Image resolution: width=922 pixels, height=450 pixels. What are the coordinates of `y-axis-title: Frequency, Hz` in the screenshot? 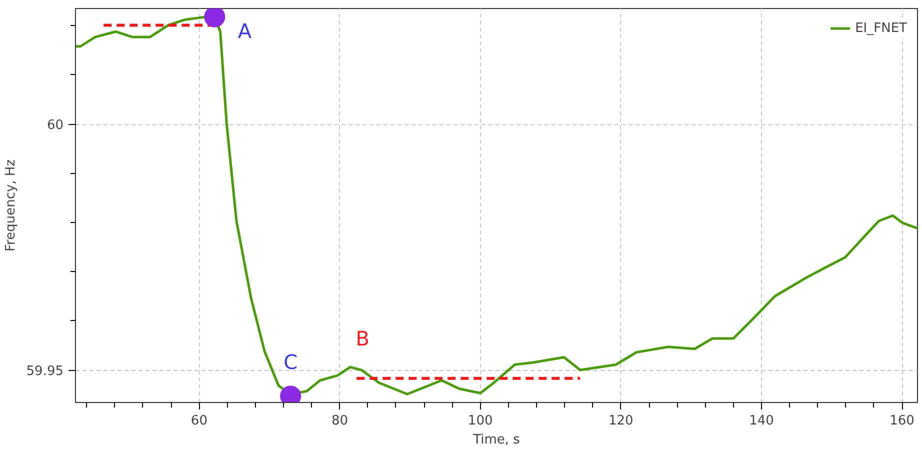 It's located at (10, 205).